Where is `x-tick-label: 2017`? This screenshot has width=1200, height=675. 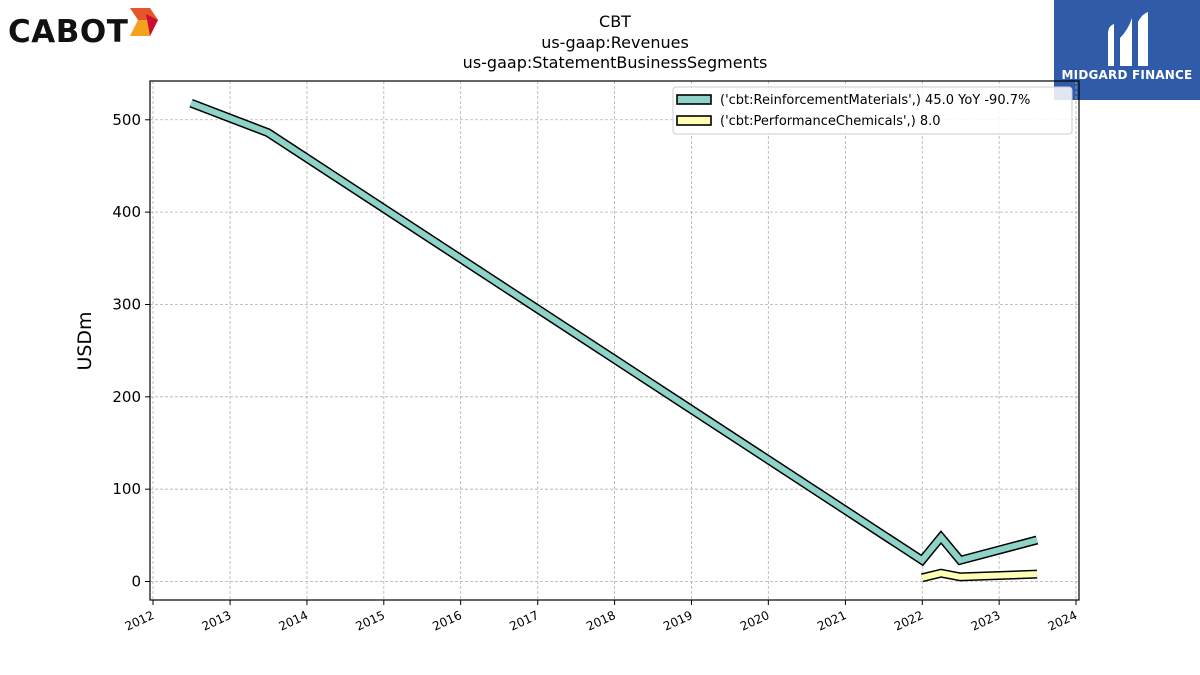 x-tick-label: 2017 is located at coordinates (524, 621).